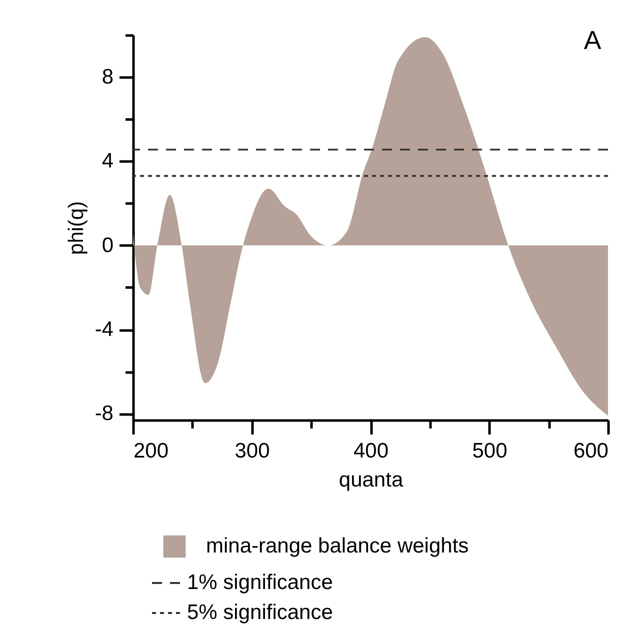  Describe the element at coordinates (590, 451) in the screenshot. I see `x-tick-label: 600` at that location.